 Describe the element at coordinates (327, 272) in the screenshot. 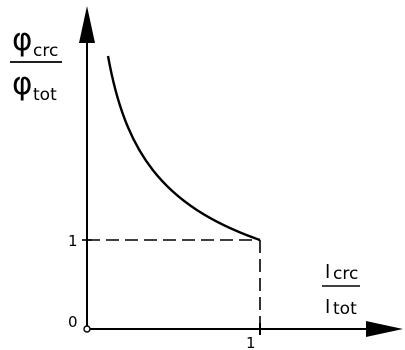

I see `x-label-numerator-symbol: l` at that location.